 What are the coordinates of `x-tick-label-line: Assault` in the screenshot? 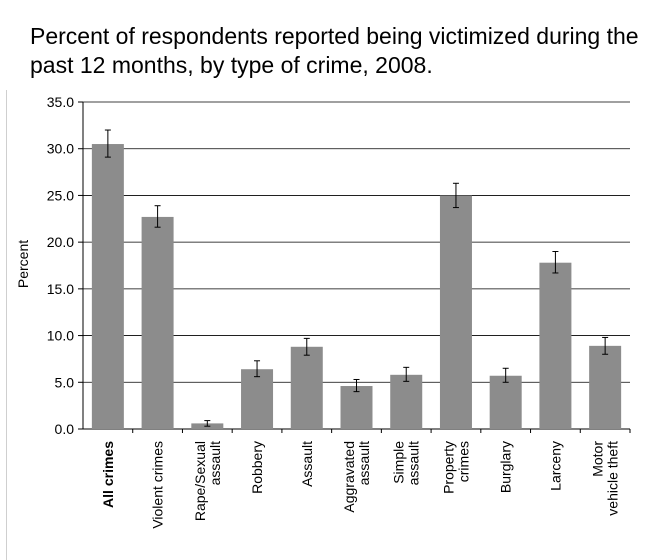 It's located at (307, 464).